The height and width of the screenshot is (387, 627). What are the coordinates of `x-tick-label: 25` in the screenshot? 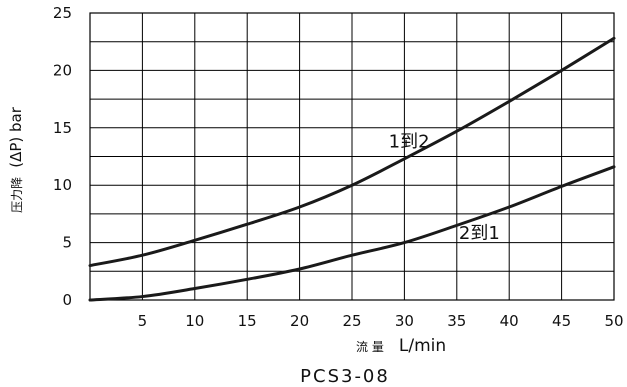 It's located at (351, 321).